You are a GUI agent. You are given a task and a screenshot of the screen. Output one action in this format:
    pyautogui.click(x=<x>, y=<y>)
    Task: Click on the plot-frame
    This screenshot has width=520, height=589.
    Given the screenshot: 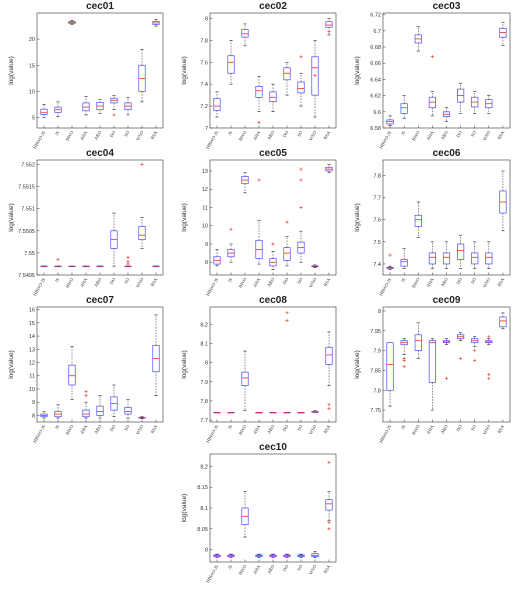 What is the action you would take?
    pyautogui.click(x=446, y=217)
    